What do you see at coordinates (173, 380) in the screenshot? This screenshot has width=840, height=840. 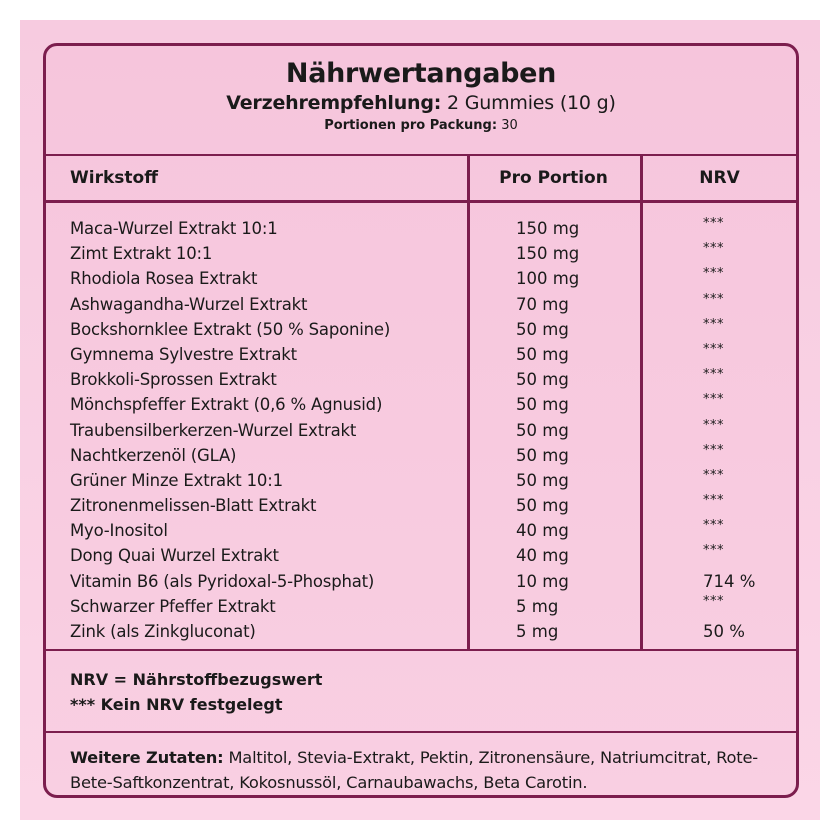 I see `substance-name: Brokkoli-Sprossen Extrakt` at bounding box center [173, 380].